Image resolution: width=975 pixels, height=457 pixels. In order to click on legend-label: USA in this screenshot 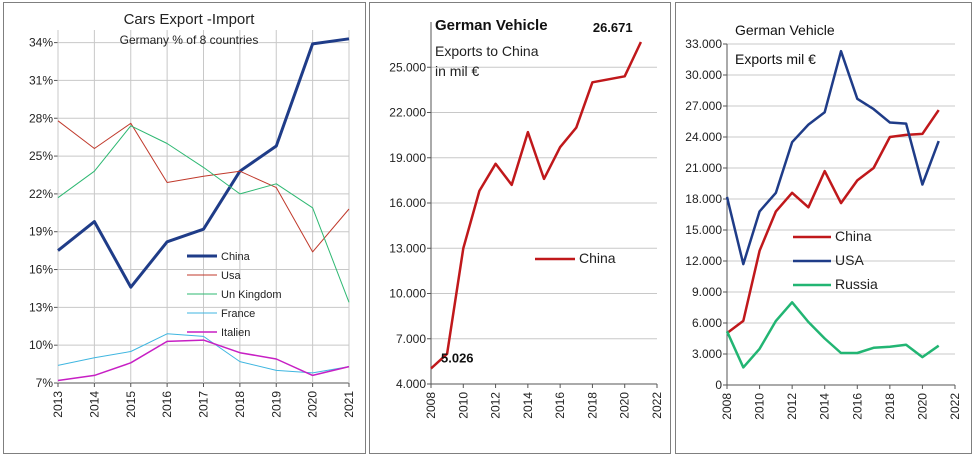, I will do `click(849, 260)`.